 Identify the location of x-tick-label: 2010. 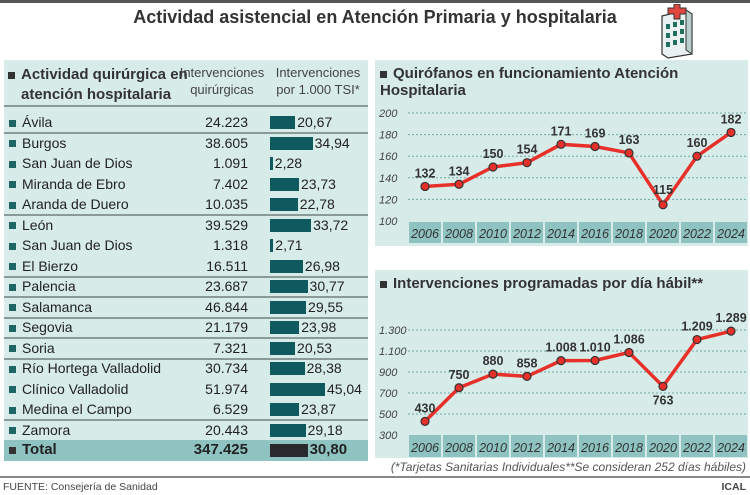
(492, 448).